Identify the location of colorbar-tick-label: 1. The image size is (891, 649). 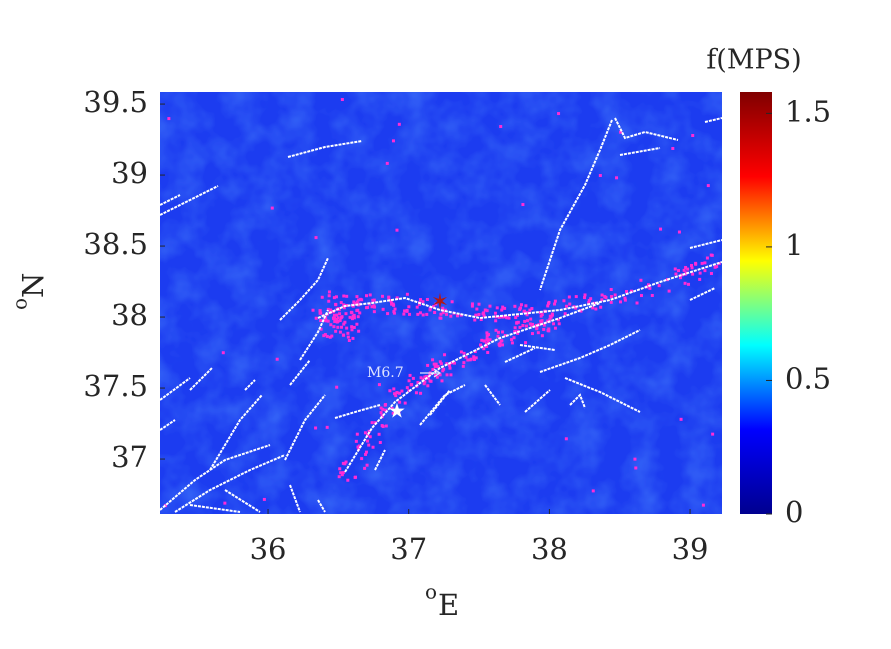
(794, 245).